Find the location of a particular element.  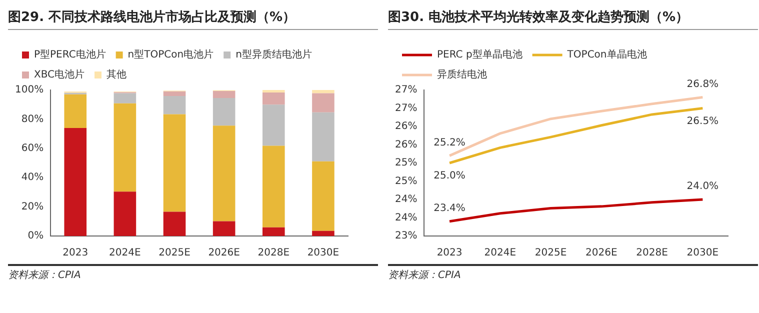

y-tick-label: 60% is located at coordinates (32, 148).